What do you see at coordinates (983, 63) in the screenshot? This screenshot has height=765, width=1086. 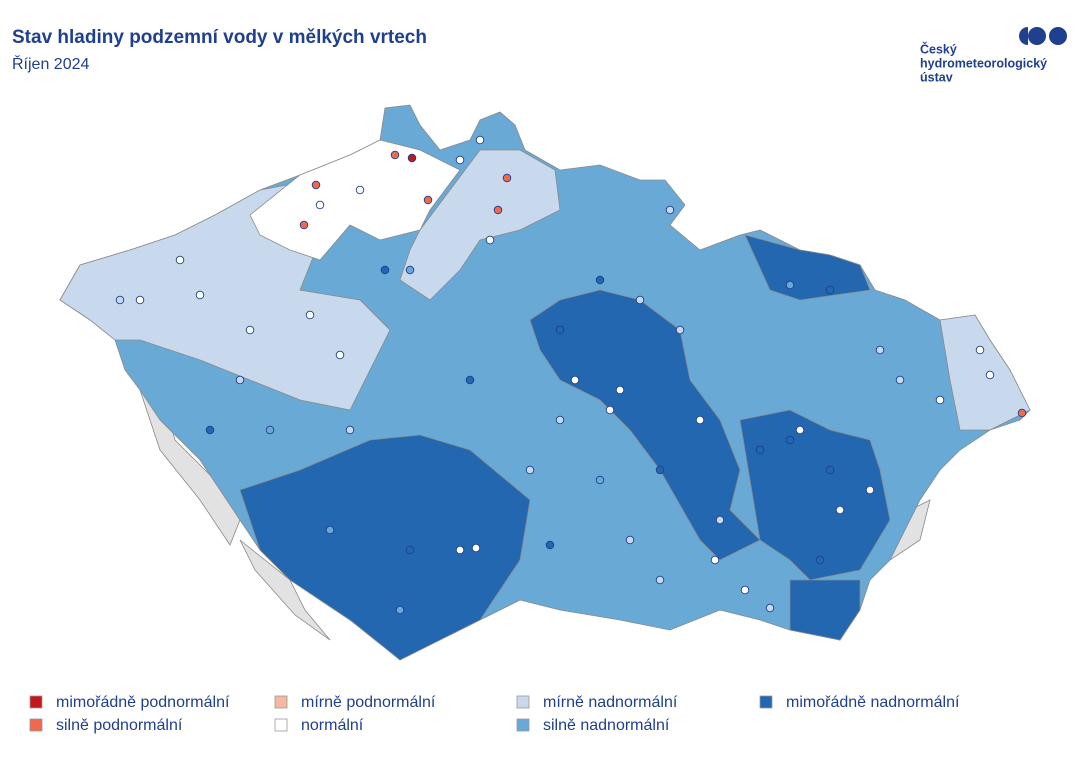 I see `logo-text: hydrometeorologický` at bounding box center [983, 63].